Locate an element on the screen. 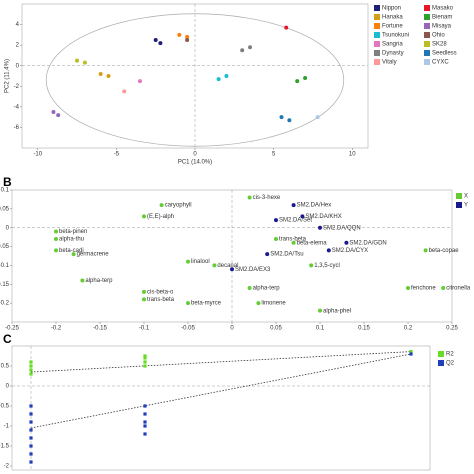 The width and height of the screenshot is (474, 474). point-label: trans-beta is located at coordinates (161, 300).